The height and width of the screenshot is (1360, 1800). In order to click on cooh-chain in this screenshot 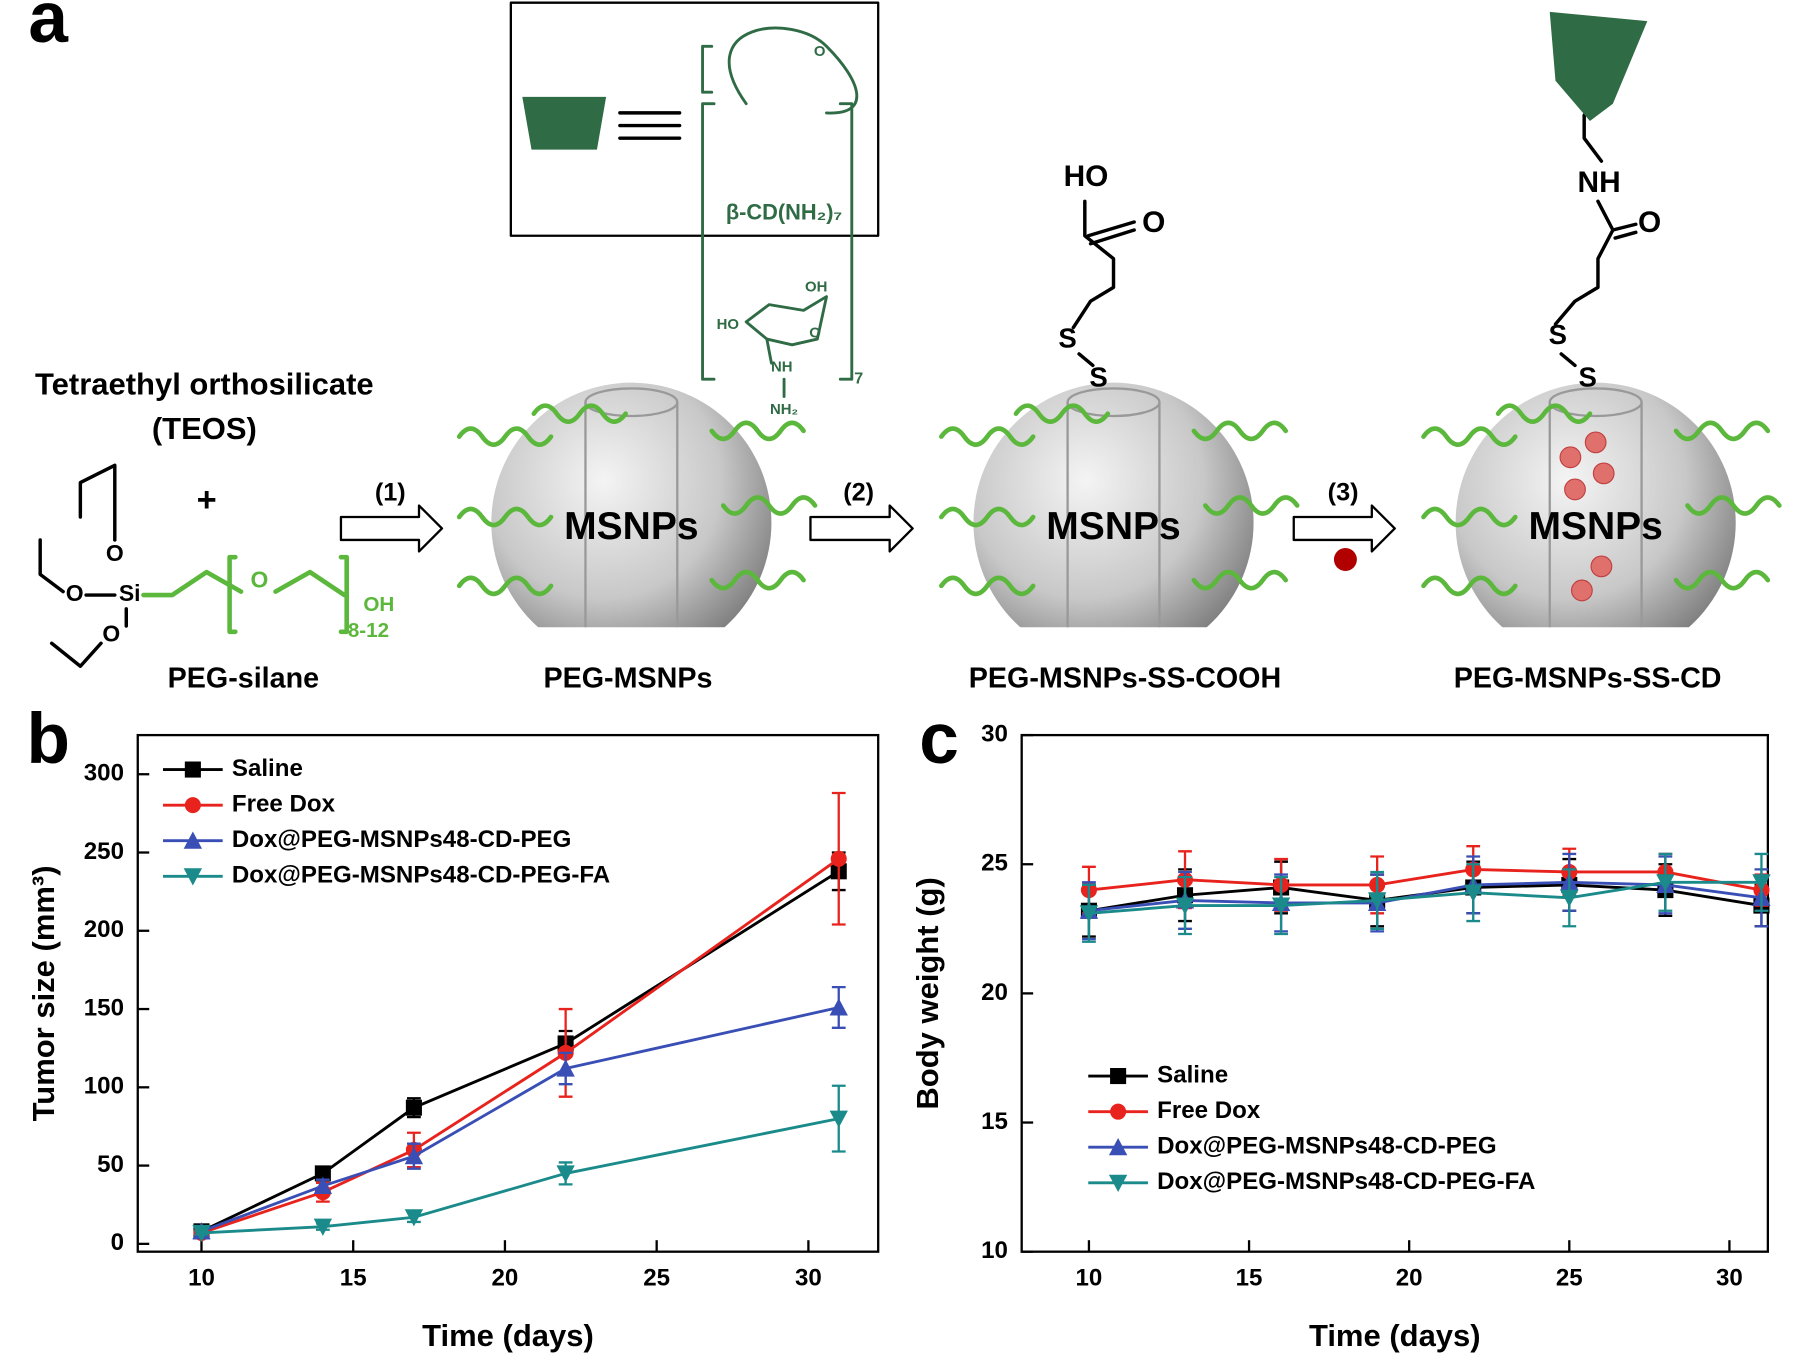, I will do `click(1354, 260)`.